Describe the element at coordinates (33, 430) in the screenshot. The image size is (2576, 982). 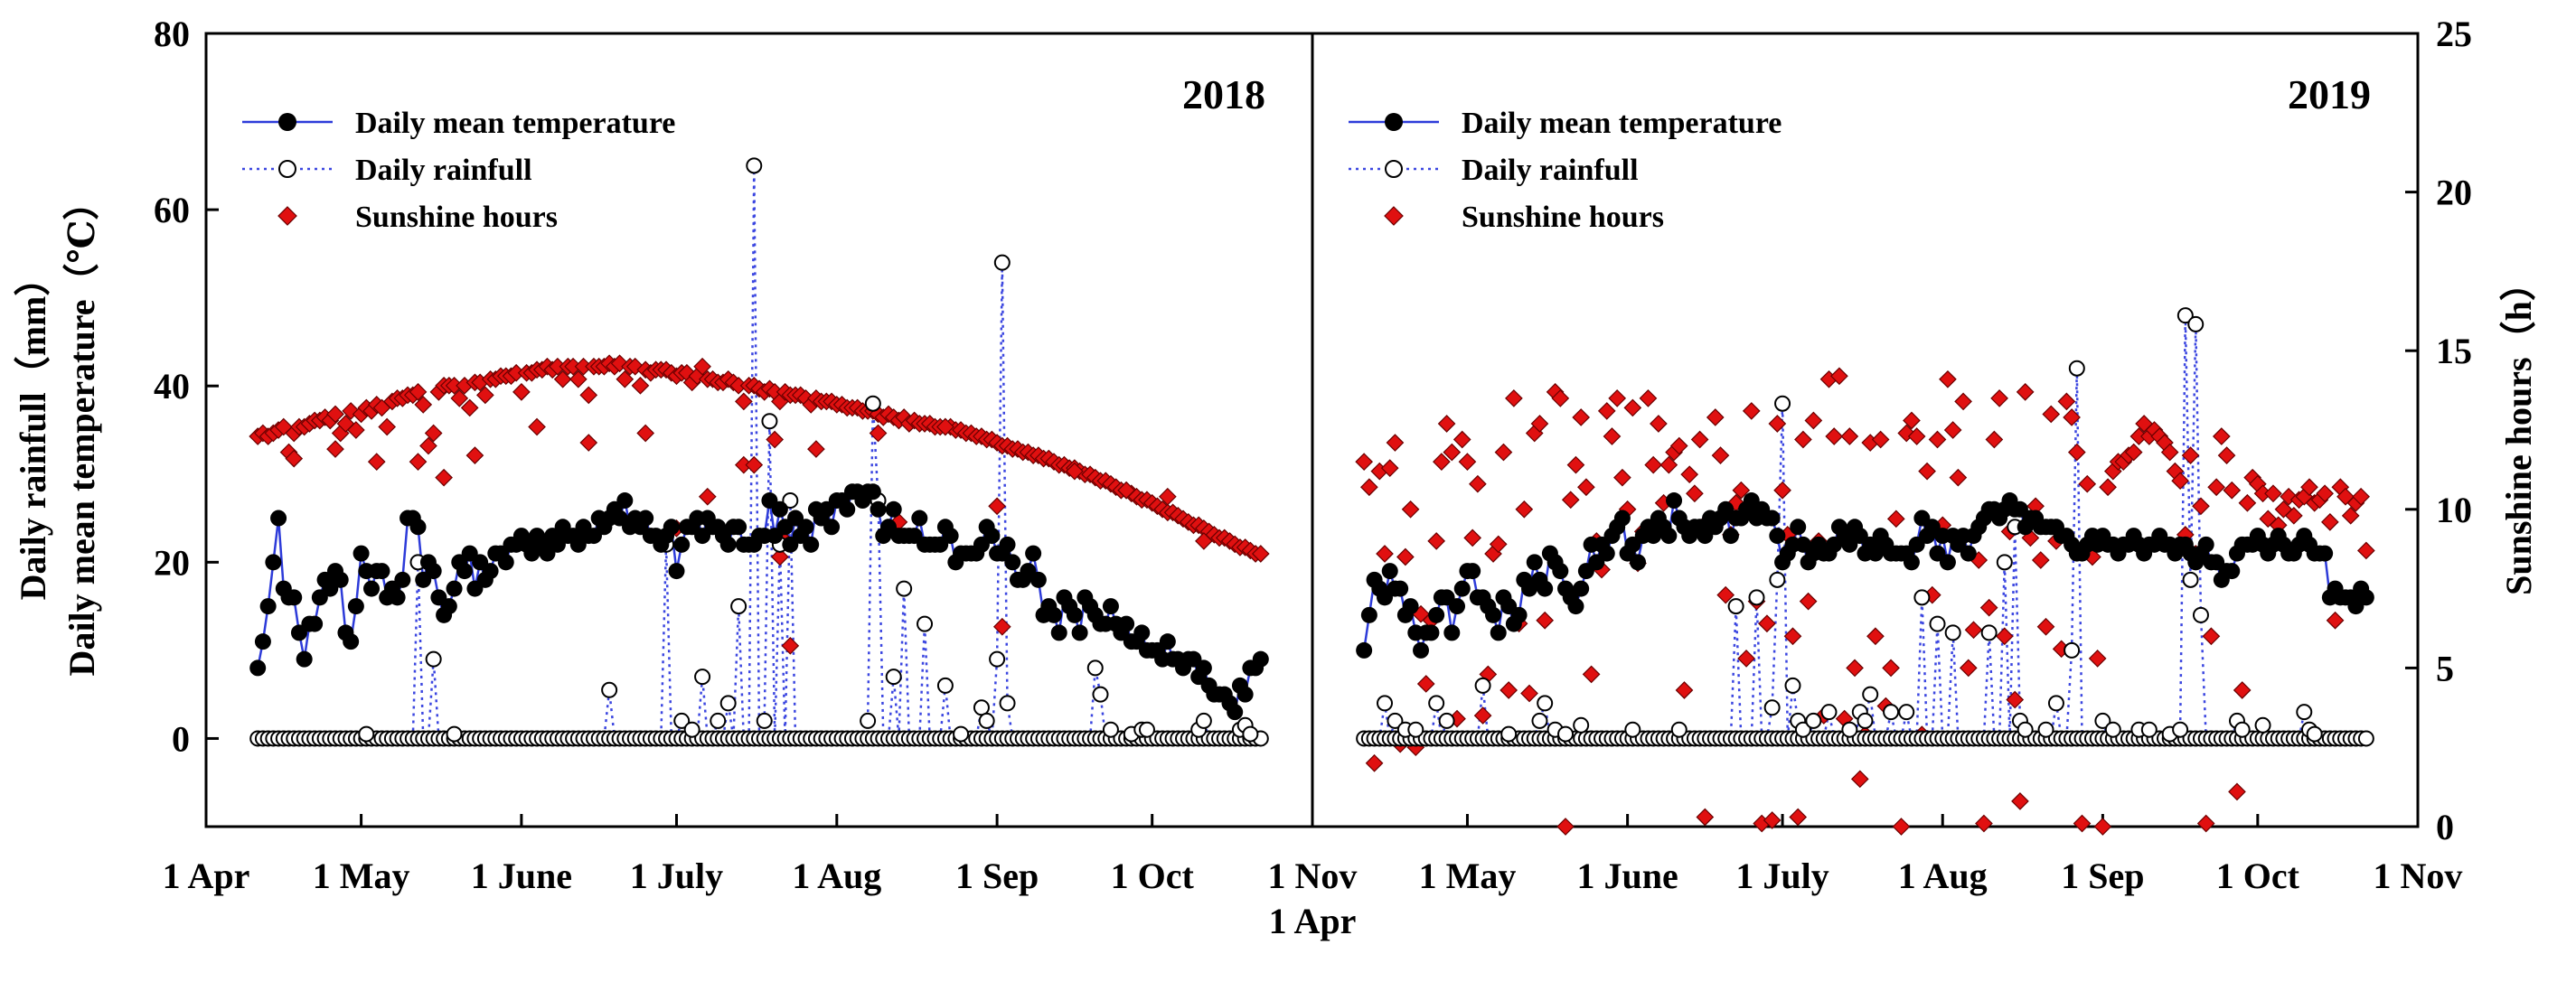
I see `y-left-axis-title: Daily rainfull（mm）` at that location.